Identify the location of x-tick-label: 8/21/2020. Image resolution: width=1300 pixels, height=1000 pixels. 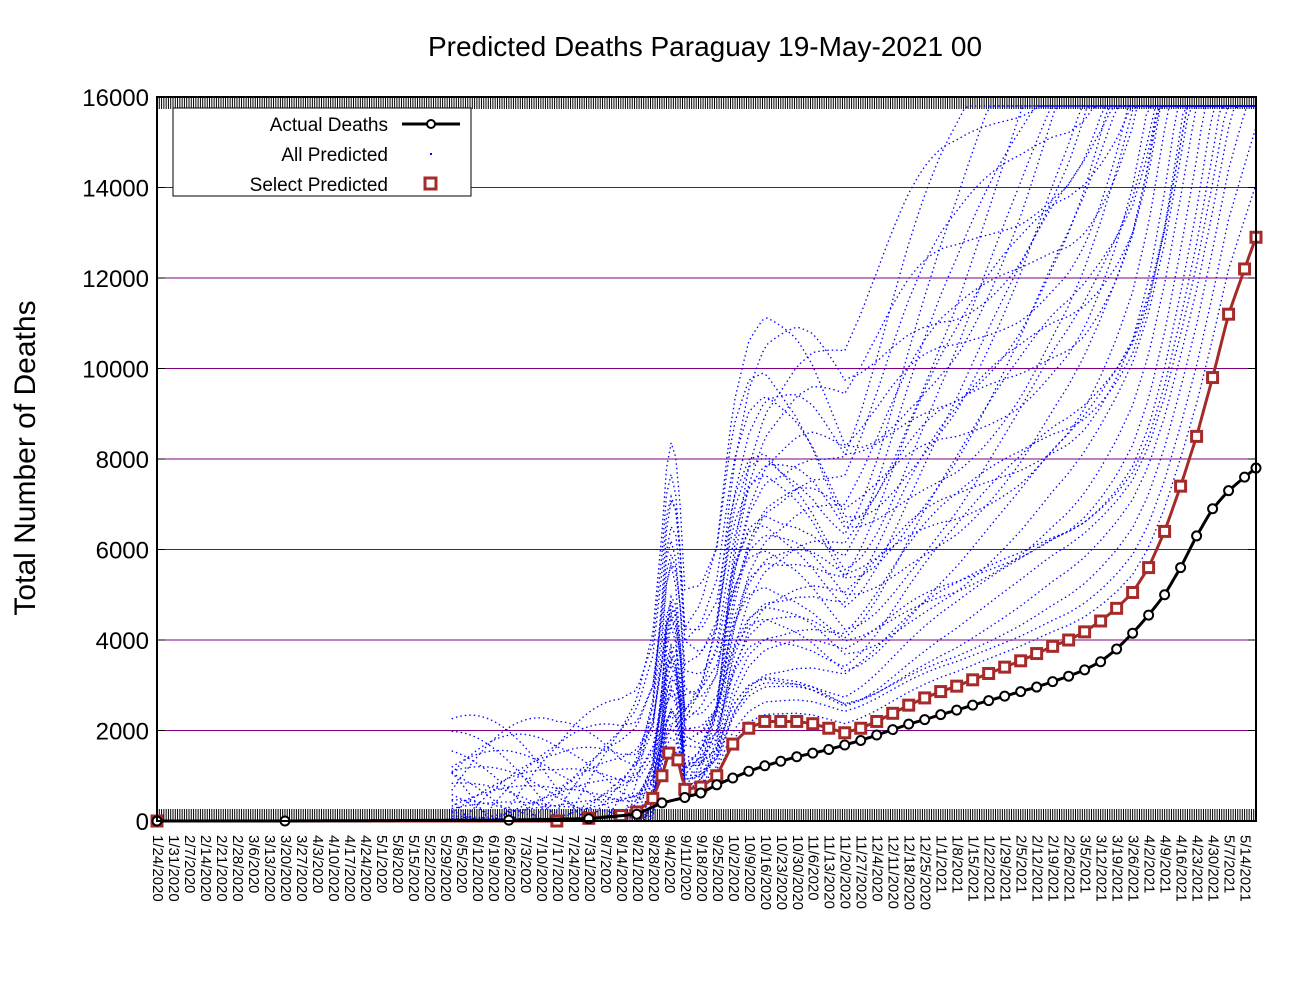
(637, 868).